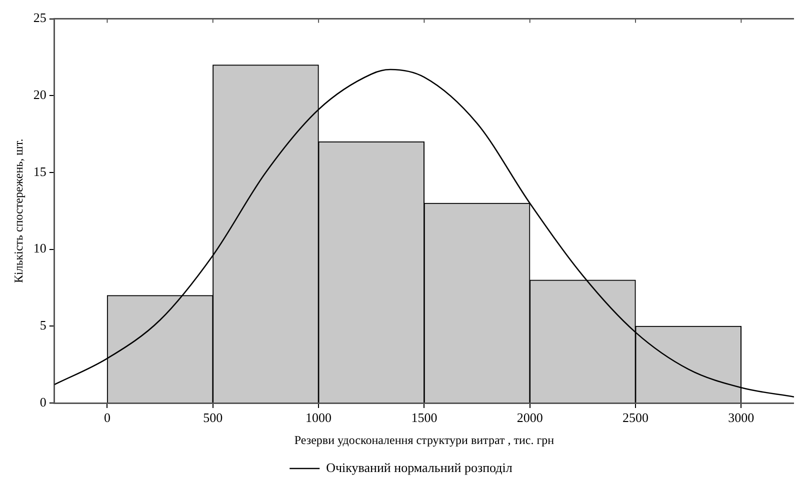 The width and height of the screenshot is (802, 493). Describe the element at coordinates (319, 418) in the screenshot. I see `x-tick-label: 1000` at that location.